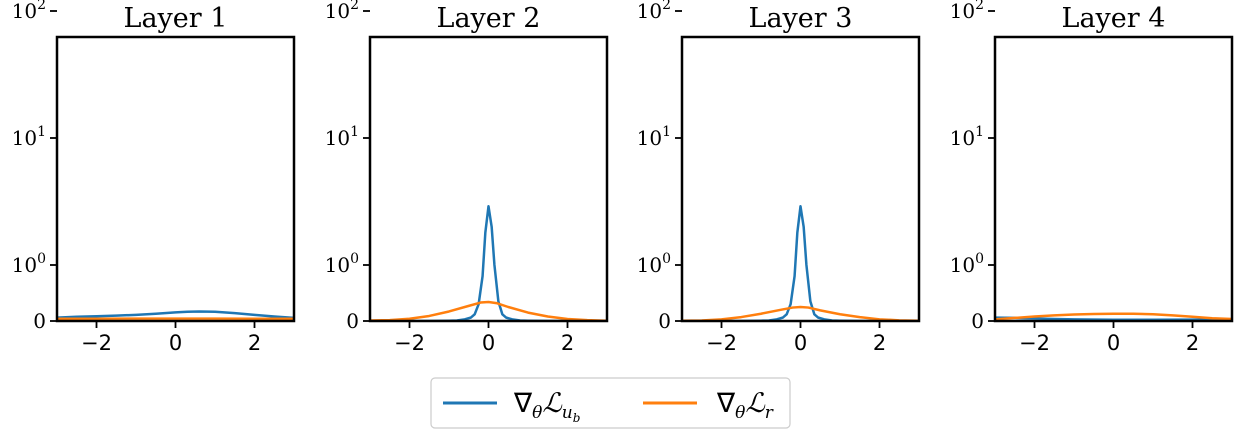  What do you see at coordinates (1114, 18) in the screenshot?
I see `subplot-title: Layer 4` at bounding box center [1114, 18].